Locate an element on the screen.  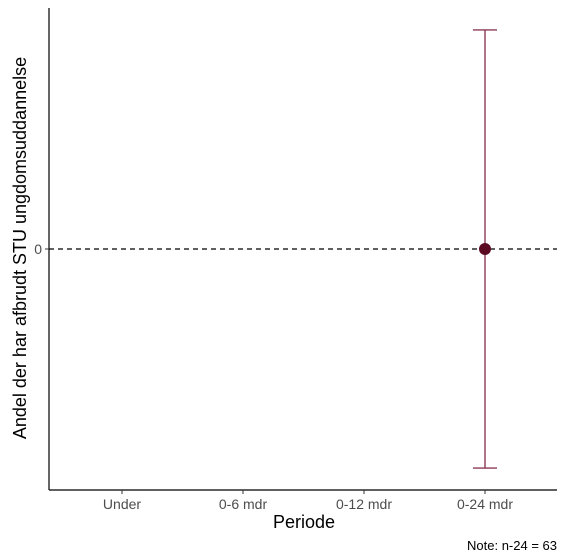
data-point is located at coordinates (485, 249).